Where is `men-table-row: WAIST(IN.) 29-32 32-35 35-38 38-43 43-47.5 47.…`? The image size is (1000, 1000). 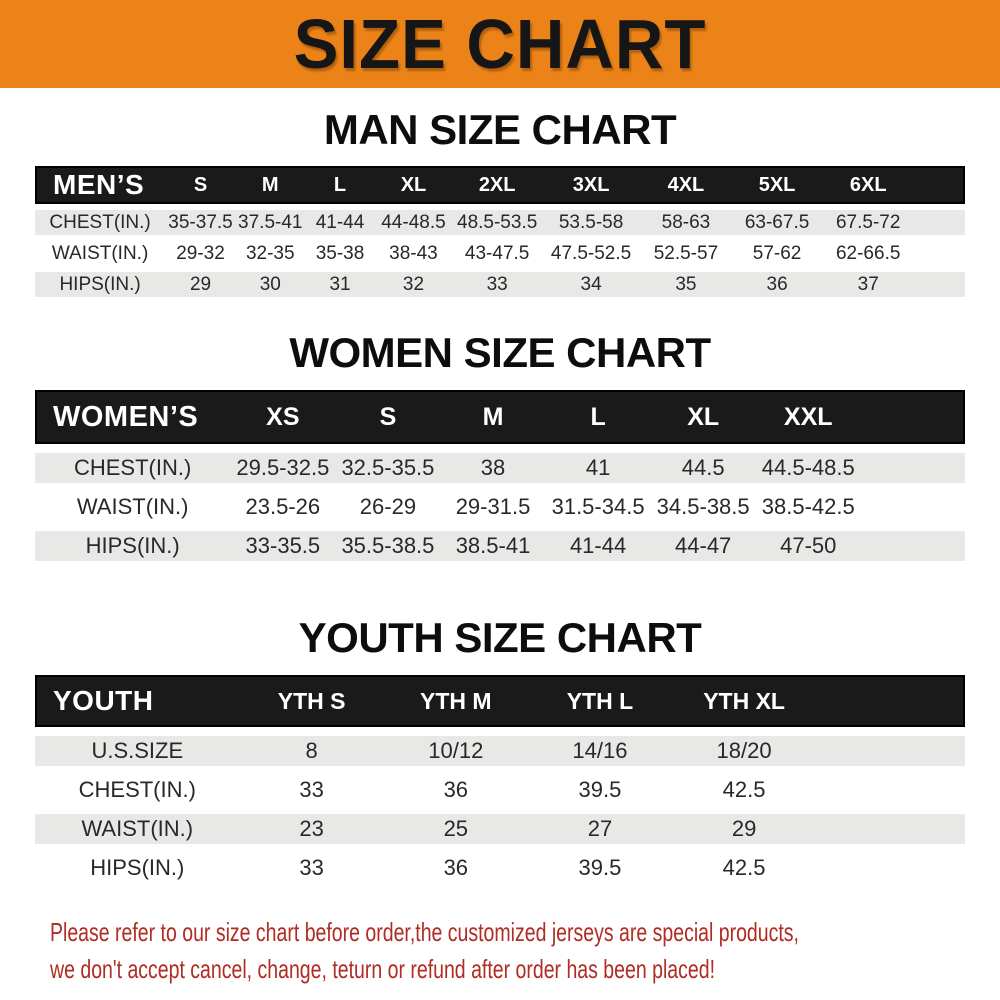
men-table-row: WAIST(IN.) 29-32 32-35 35-38 38-43 43-47.5 47.… is located at coordinates (500, 253).